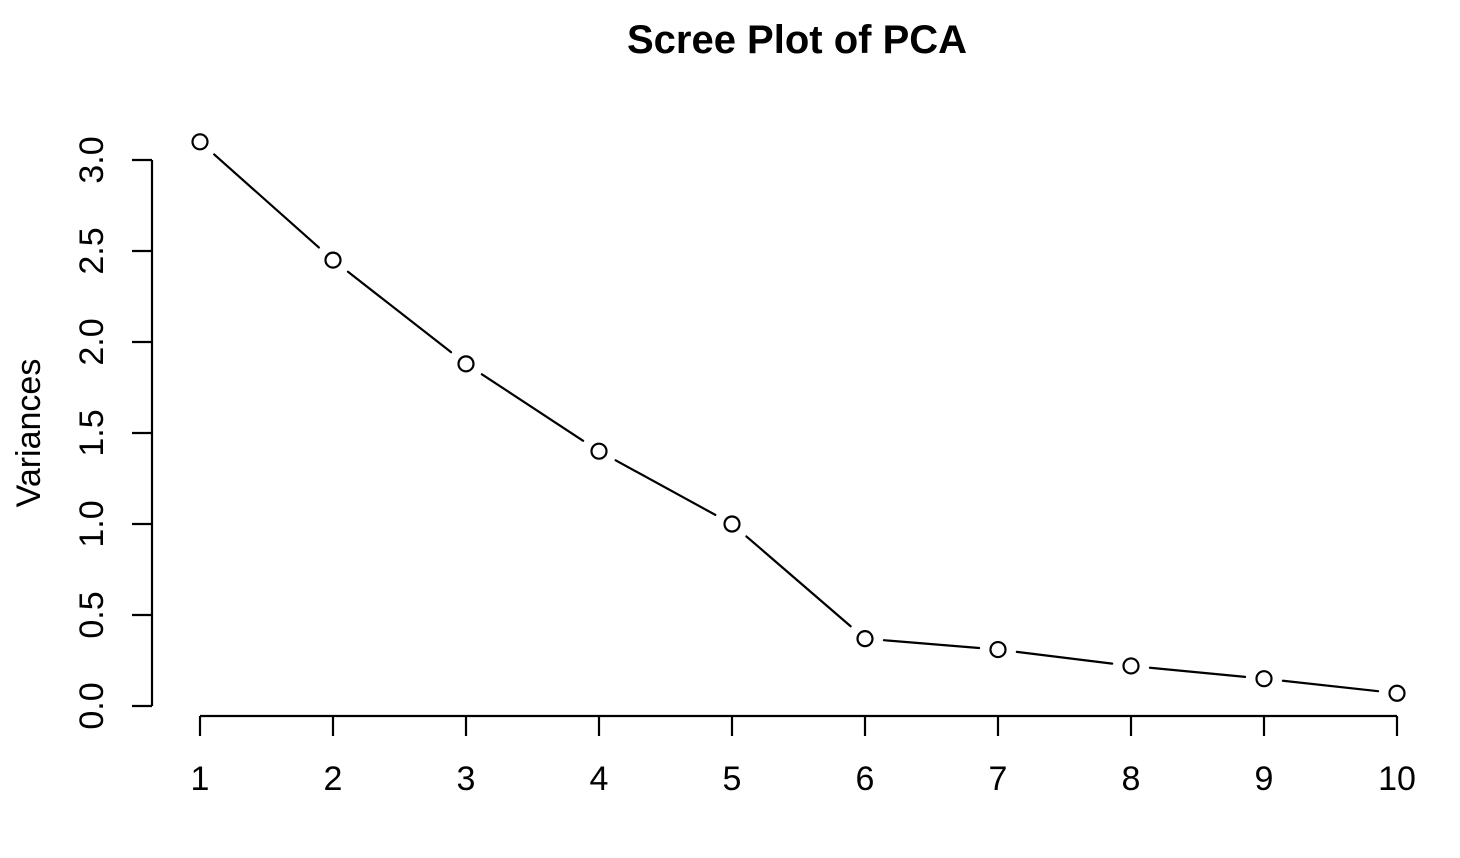 The width and height of the screenshot is (1460, 858). Describe the element at coordinates (797, 40) in the screenshot. I see `chart-title: Scree Plot of PCA` at that location.